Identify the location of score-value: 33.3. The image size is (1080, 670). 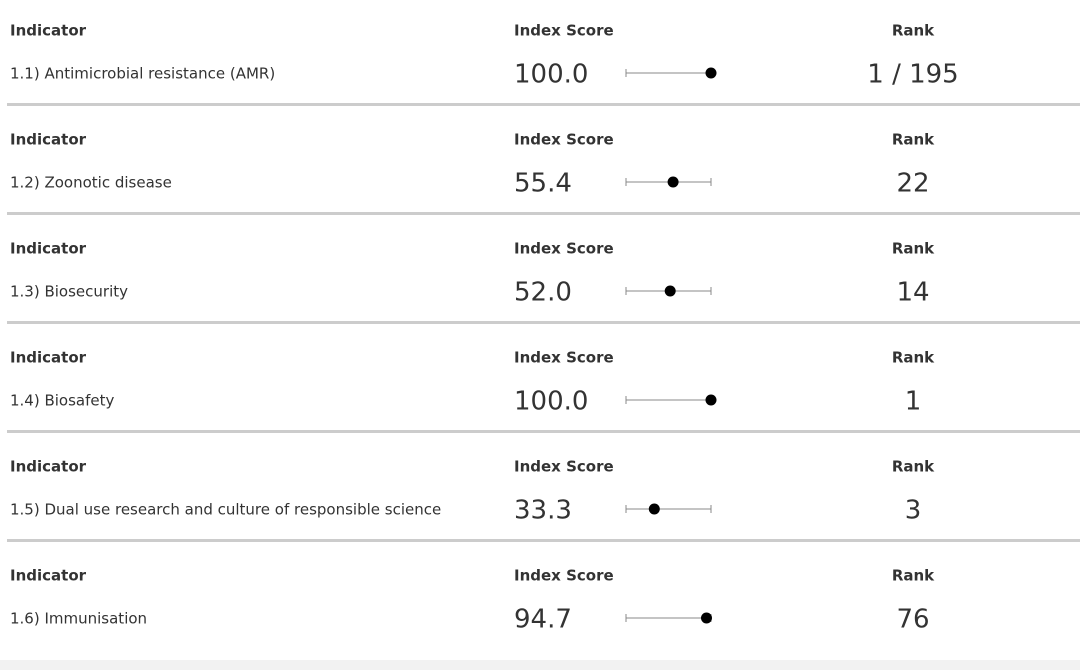
(543, 511).